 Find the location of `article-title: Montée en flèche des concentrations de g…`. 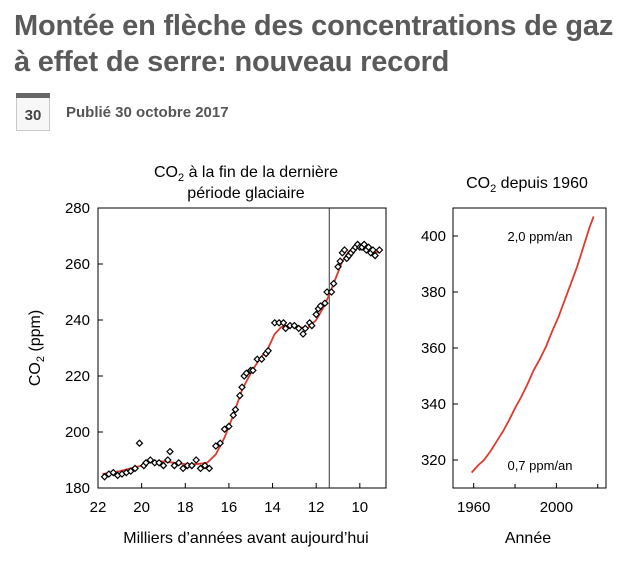

article-title: Montée en flèche des concentrations de g… is located at coordinates (314, 44).